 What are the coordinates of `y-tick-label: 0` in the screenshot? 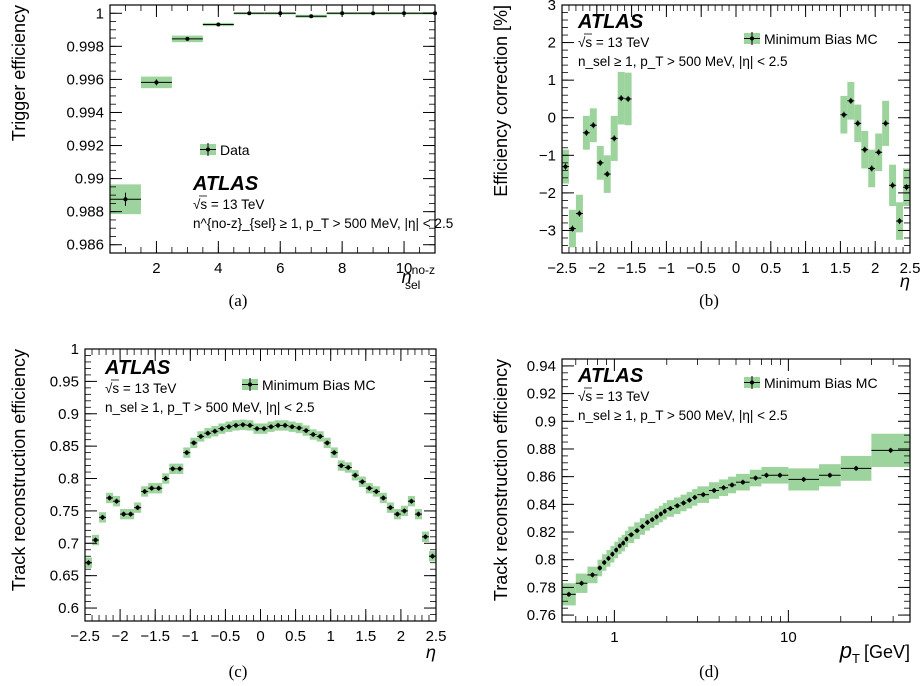 It's located at (552, 118).